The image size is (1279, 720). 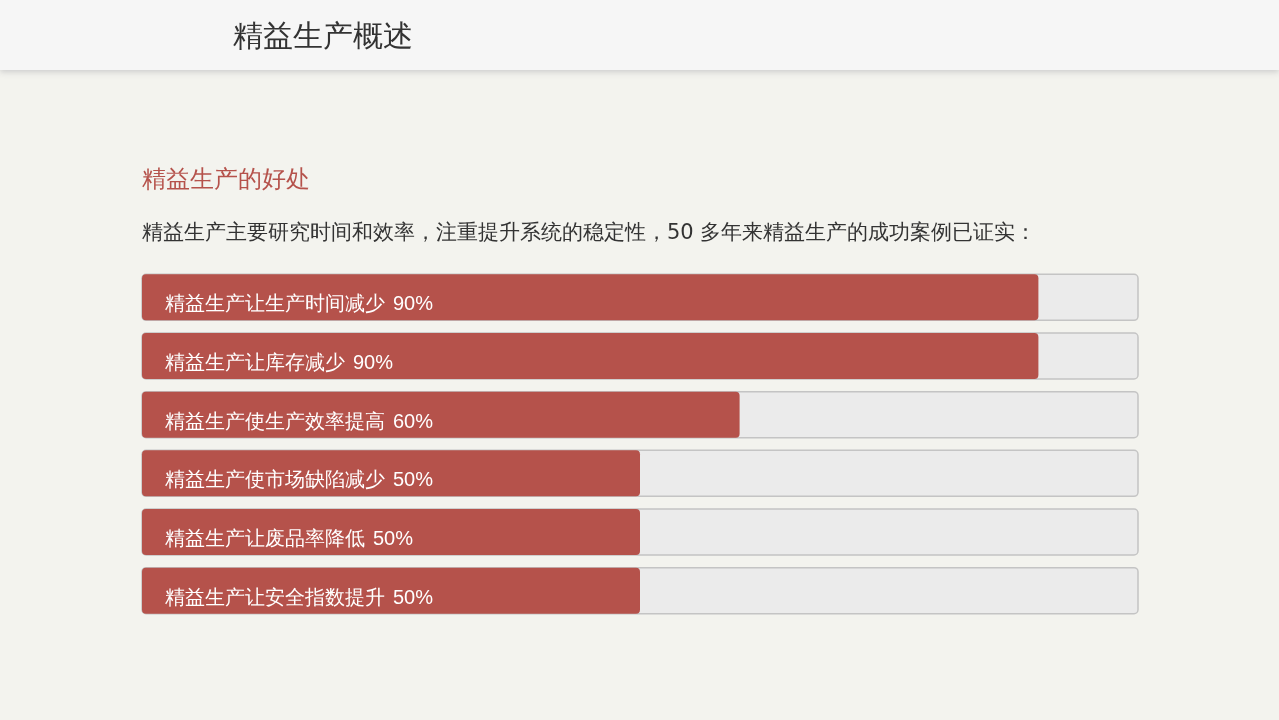 What do you see at coordinates (226, 179) in the screenshot?
I see `chart-subtitle: 精益生产的好处` at bounding box center [226, 179].